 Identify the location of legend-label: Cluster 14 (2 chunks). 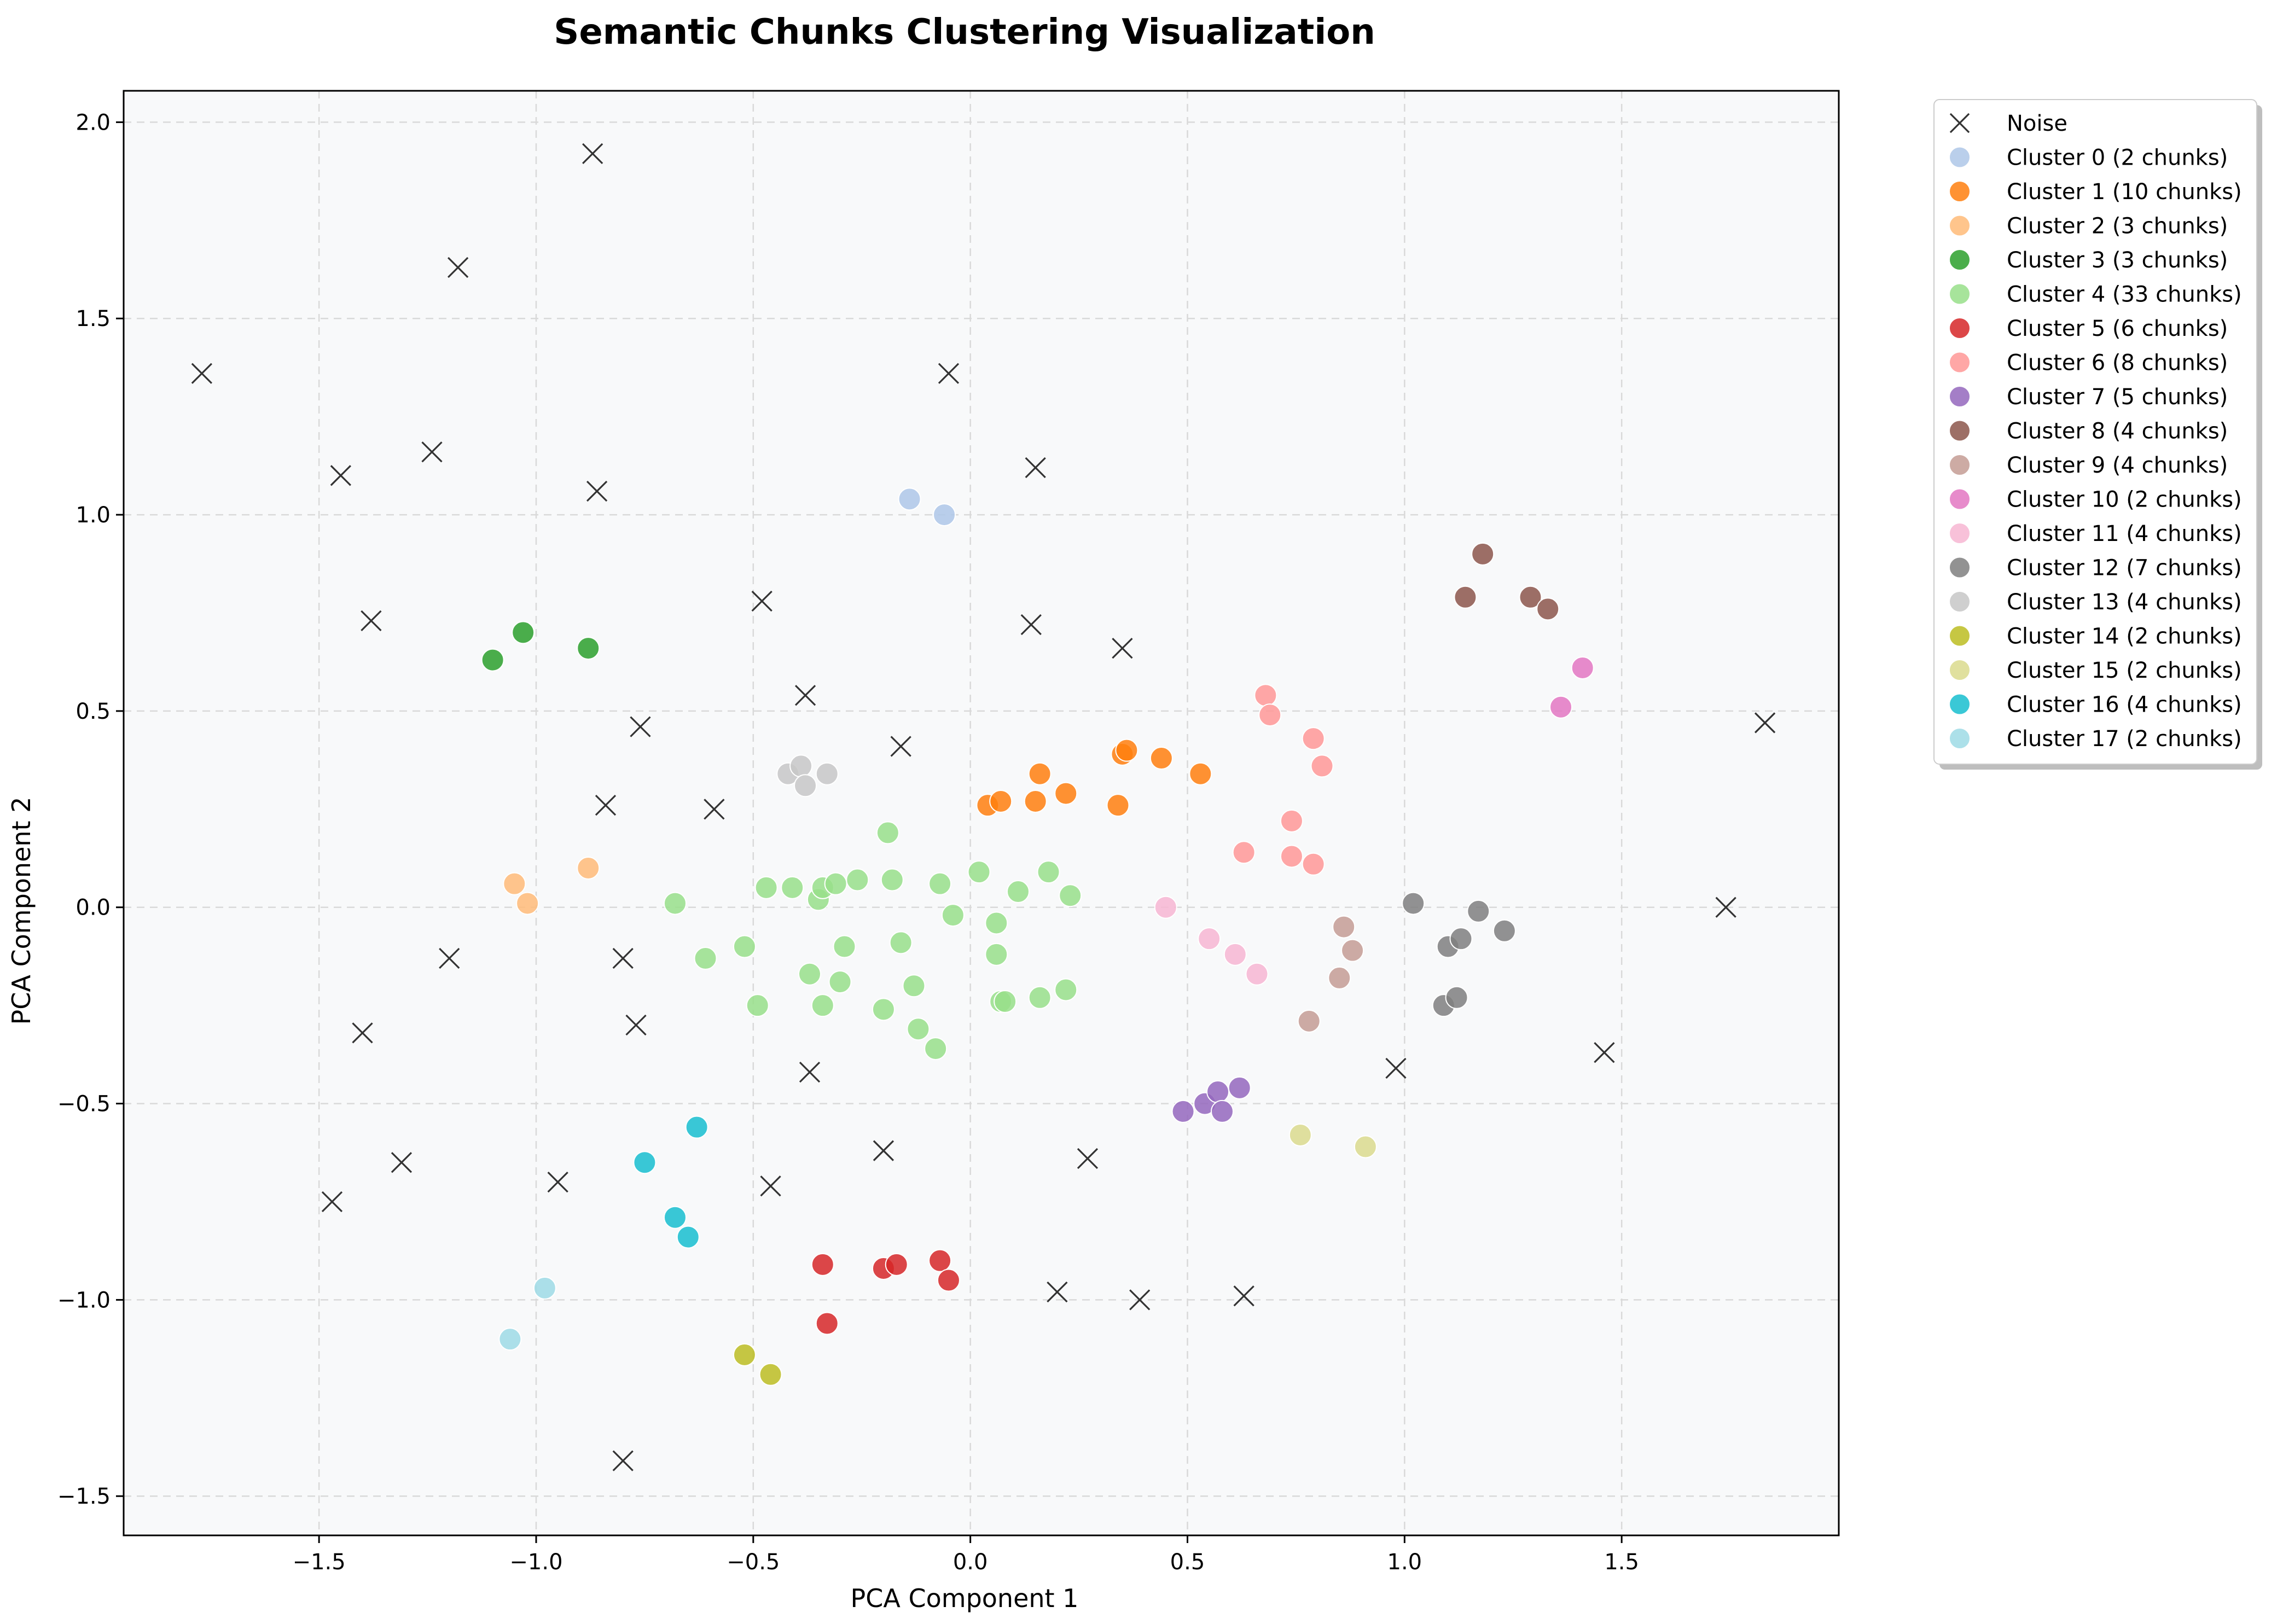
(2124, 636).